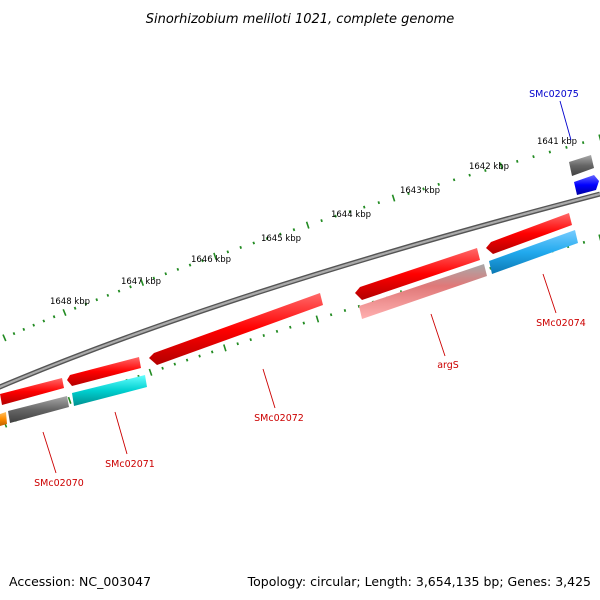  What do you see at coordinates (109, 390) in the screenshot?
I see `feature-rev-smc02071` at bounding box center [109, 390].